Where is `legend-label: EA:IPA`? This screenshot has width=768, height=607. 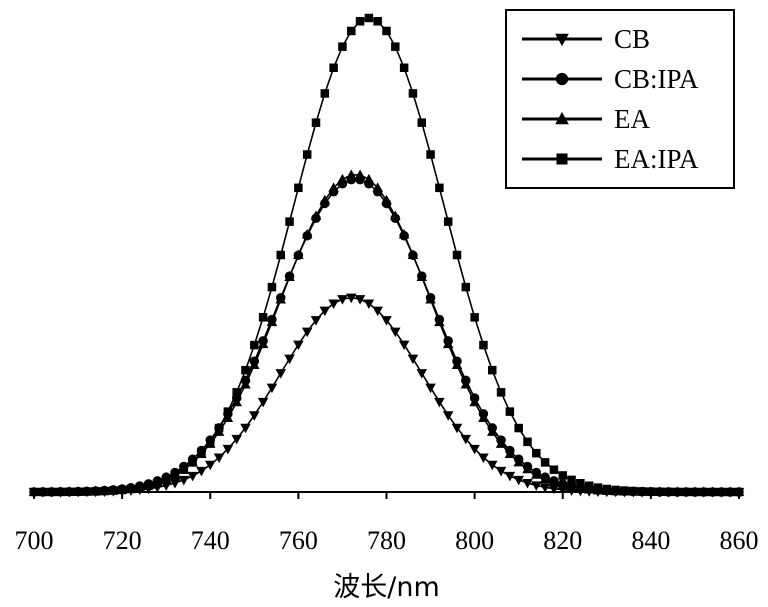
legend-label: EA:IPA is located at coordinates (656, 159).